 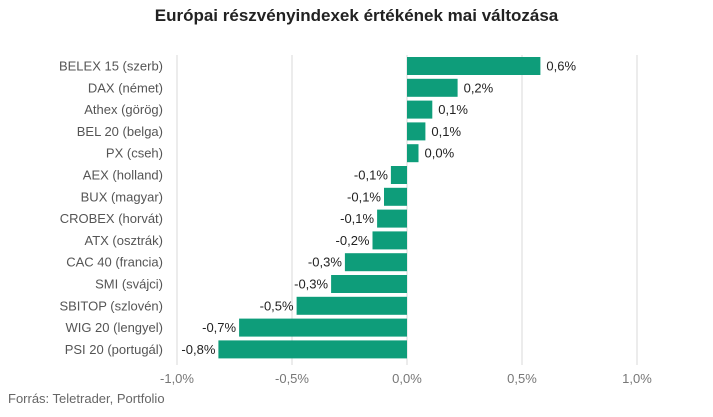 I want to click on x-tick-label: 0,0%, so click(x=407, y=378).